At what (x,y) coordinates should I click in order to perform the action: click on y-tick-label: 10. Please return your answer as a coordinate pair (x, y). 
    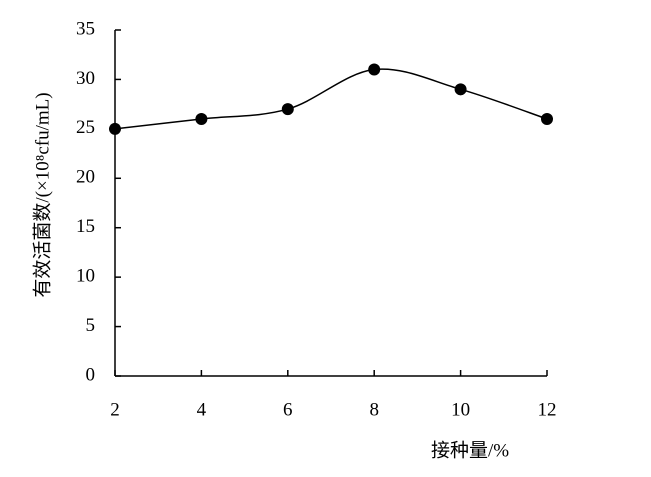
    Looking at the image, I should click on (85, 276).